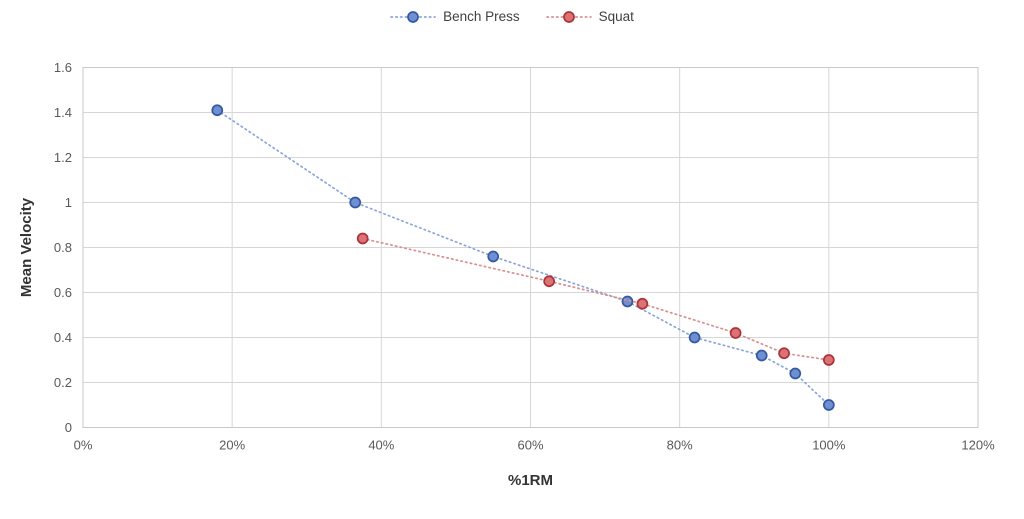 Image resolution: width=1024 pixels, height=519 pixels. What do you see at coordinates (595, 299) in the screenshot?
I see `series-line` at bounding box center [595, 299].